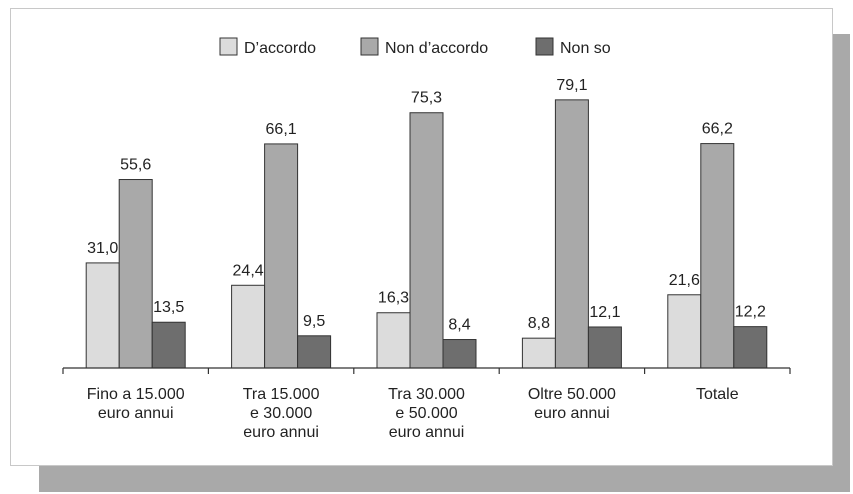 The height and width of the screenshot is (494, 853). I want to click on category-label-5-line-1: Totale, so click(717, 394).